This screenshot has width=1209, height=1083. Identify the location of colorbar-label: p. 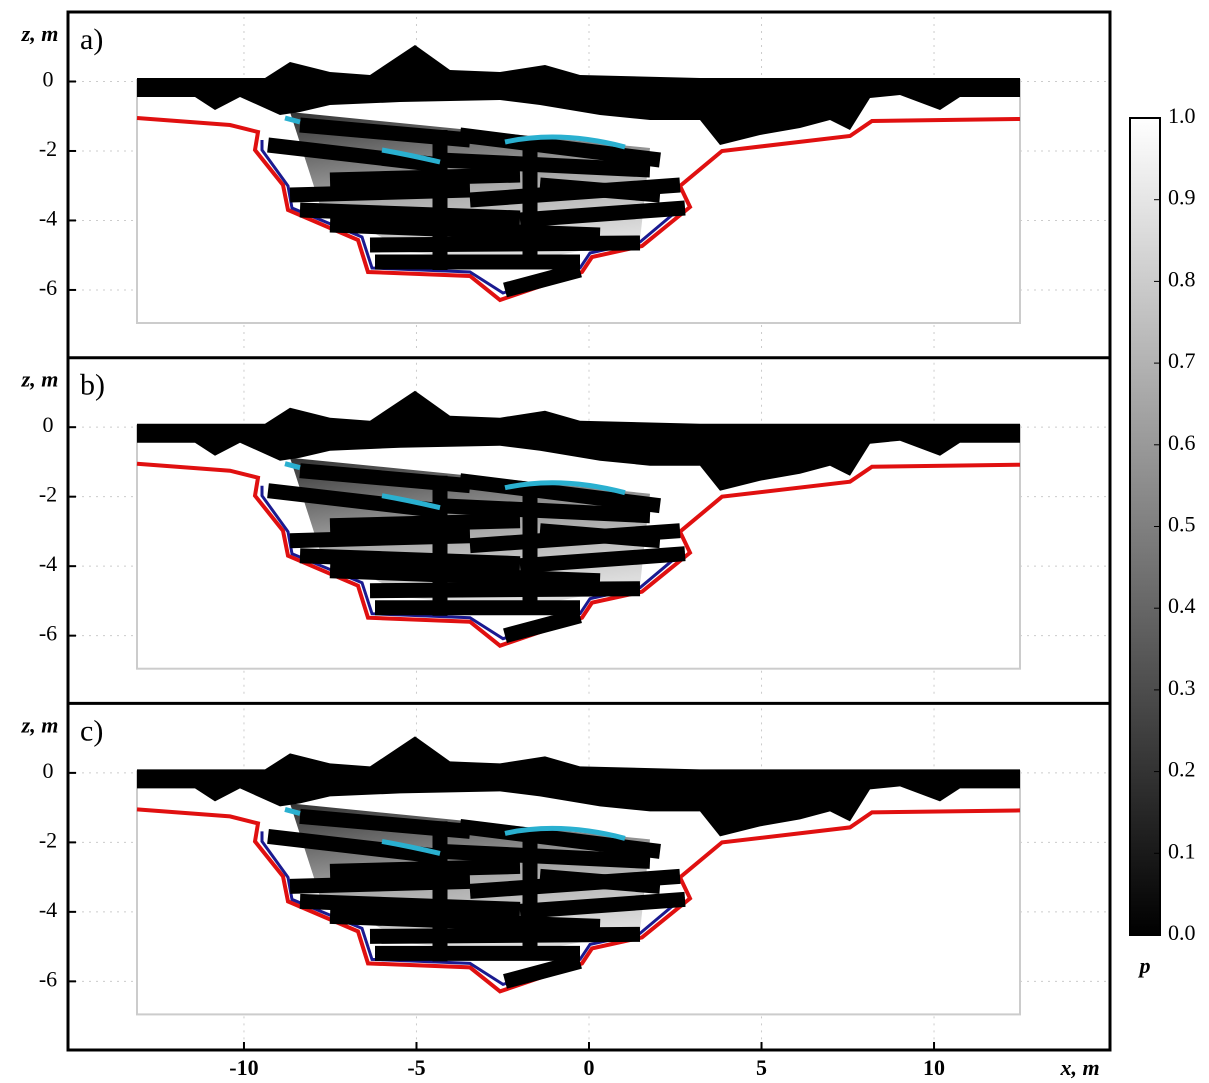
(1144, 965).